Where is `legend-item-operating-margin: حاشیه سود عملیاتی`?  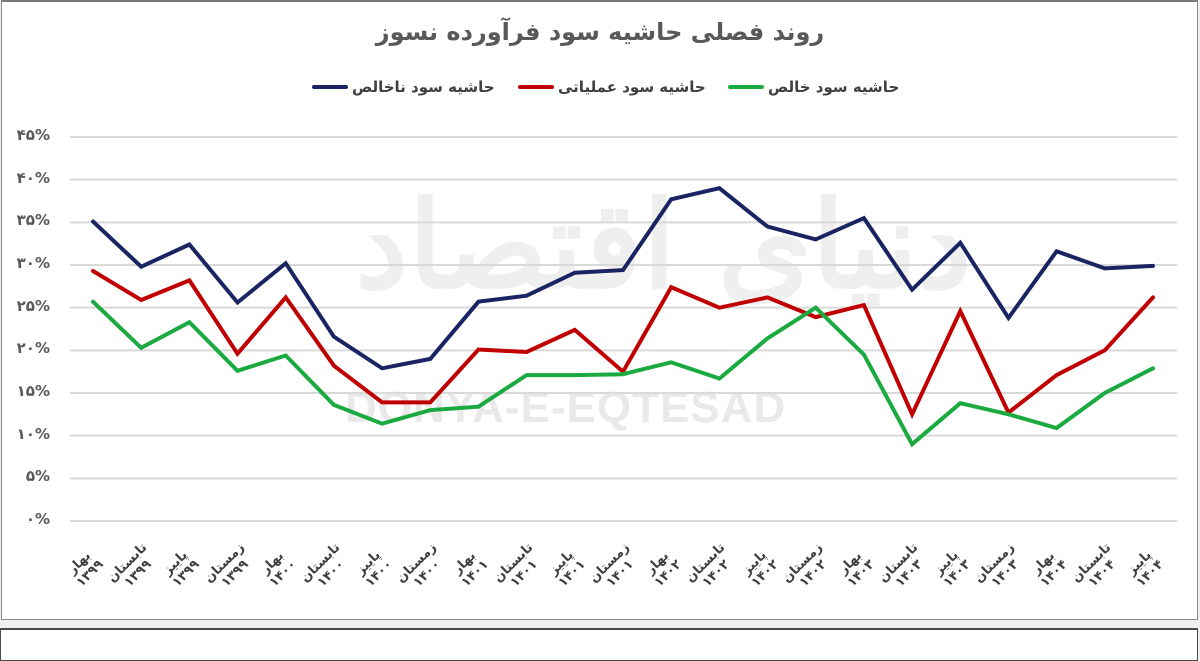 legend-item-operating-margin: حاشیه سود عملیاتی is located at coordinates (612, 87).